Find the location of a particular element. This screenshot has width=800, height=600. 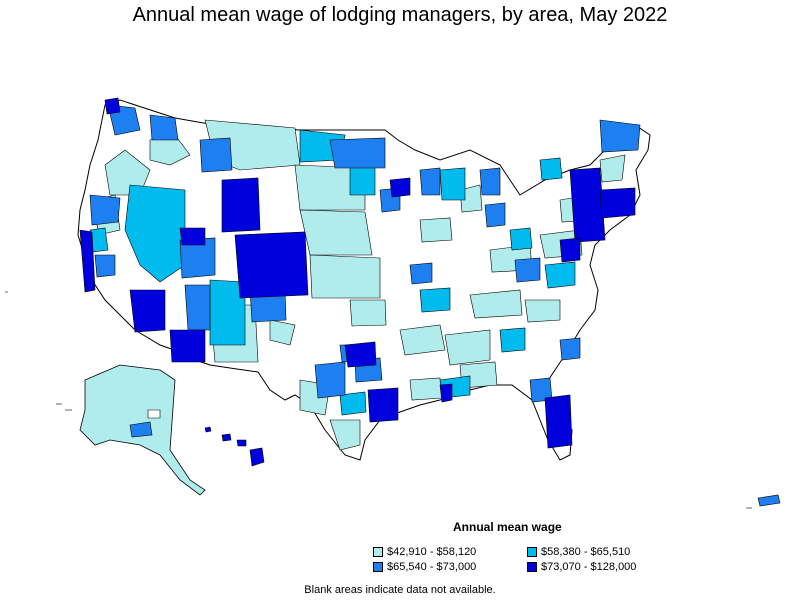

legend-title: Annual mean wage is located at coordinates (507, 527).